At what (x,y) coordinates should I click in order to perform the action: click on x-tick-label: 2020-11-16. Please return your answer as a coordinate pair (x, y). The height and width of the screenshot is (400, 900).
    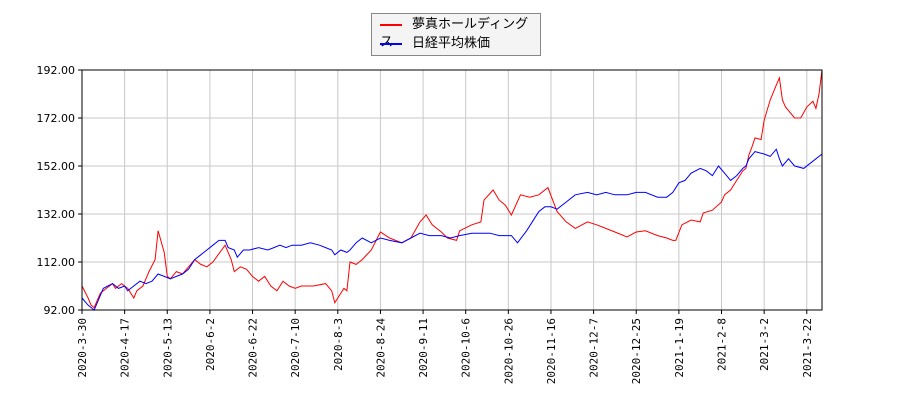
    Looking at the image, I should click on (551, 351).